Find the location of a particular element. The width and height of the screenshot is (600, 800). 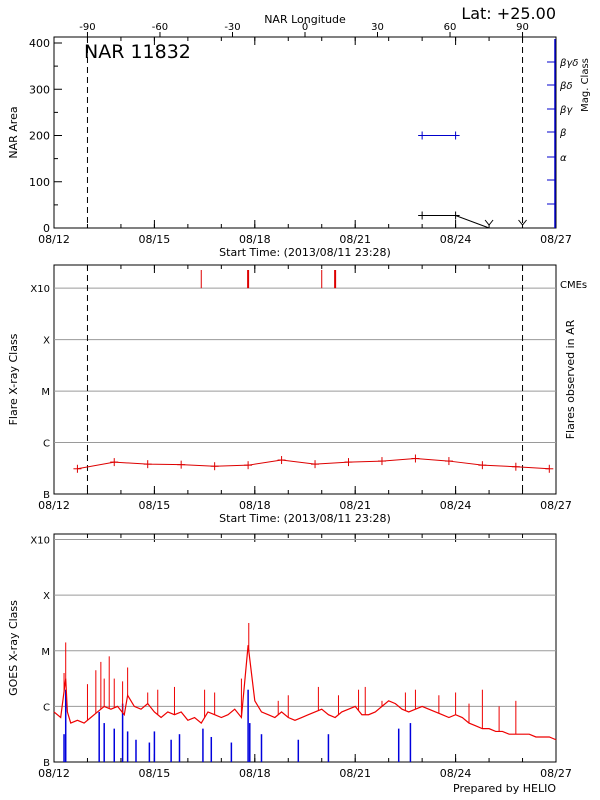

flare-class-series-line is located at coordinates (313, 463).